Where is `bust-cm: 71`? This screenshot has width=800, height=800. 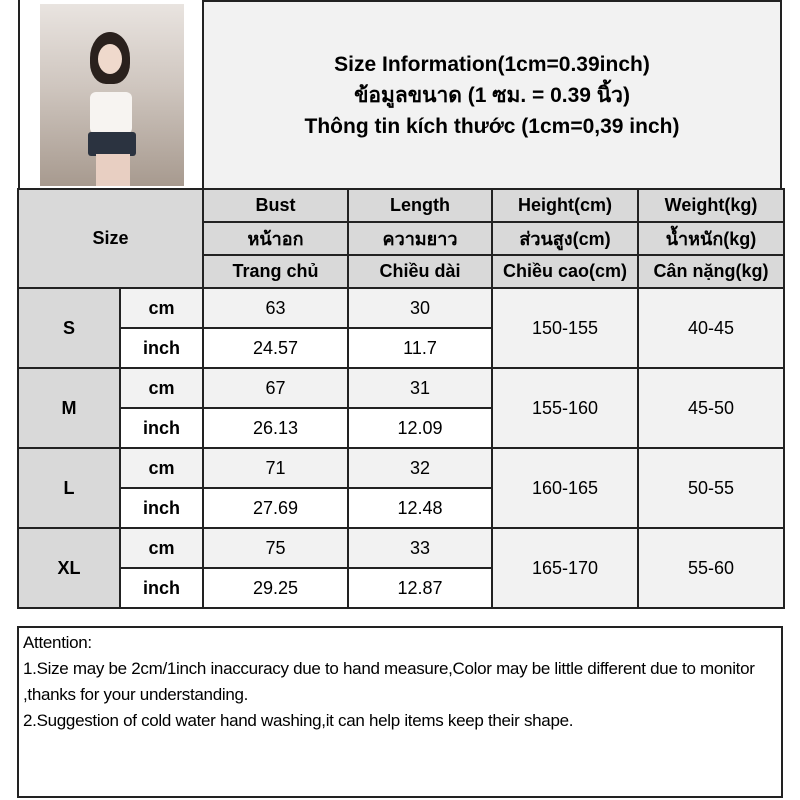 bust-cm: 71 is located at coordinates (275, 468).